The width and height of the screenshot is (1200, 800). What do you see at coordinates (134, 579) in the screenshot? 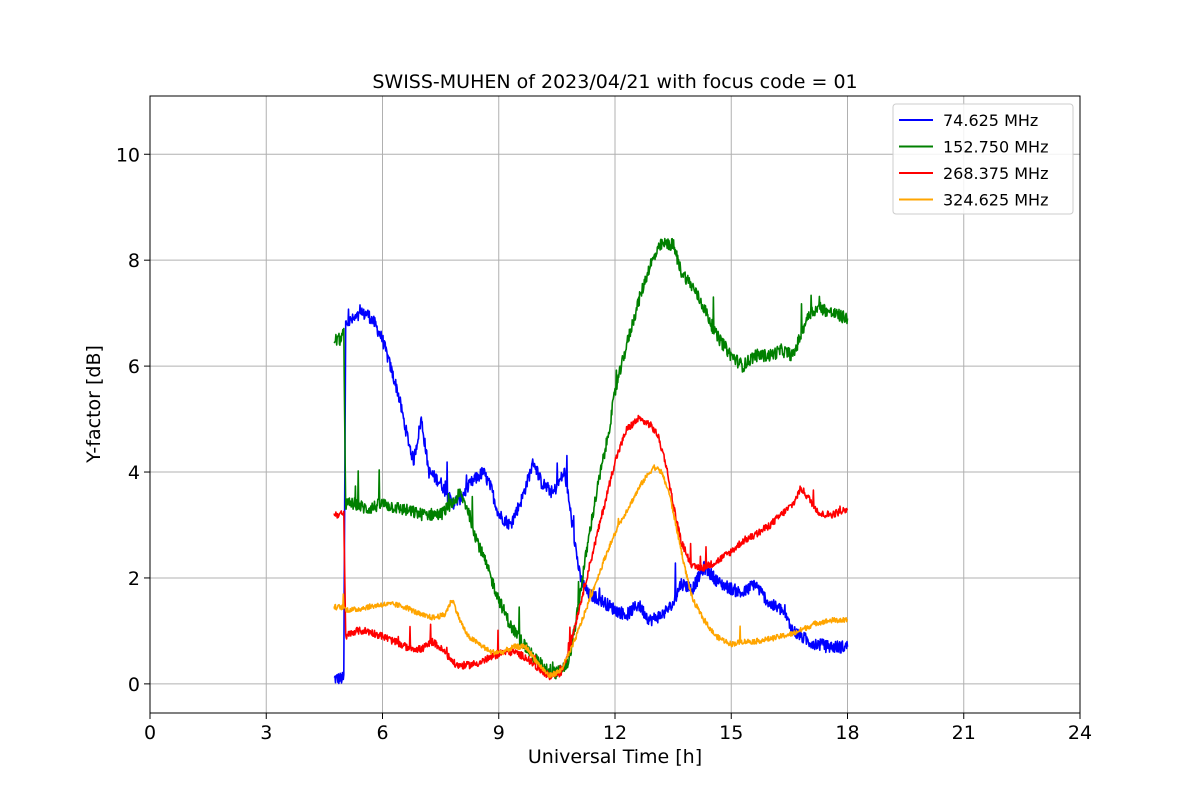
I see `y-tick-label: 2` at bounding box center [134, 579].